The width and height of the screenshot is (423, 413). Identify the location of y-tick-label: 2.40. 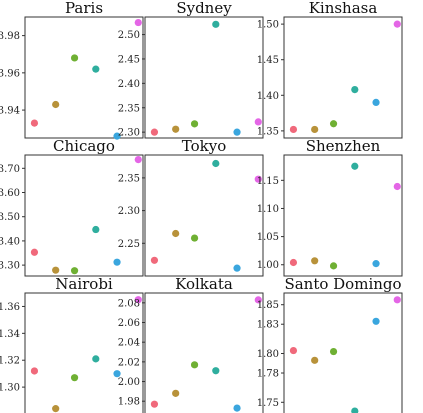
(129, 84).